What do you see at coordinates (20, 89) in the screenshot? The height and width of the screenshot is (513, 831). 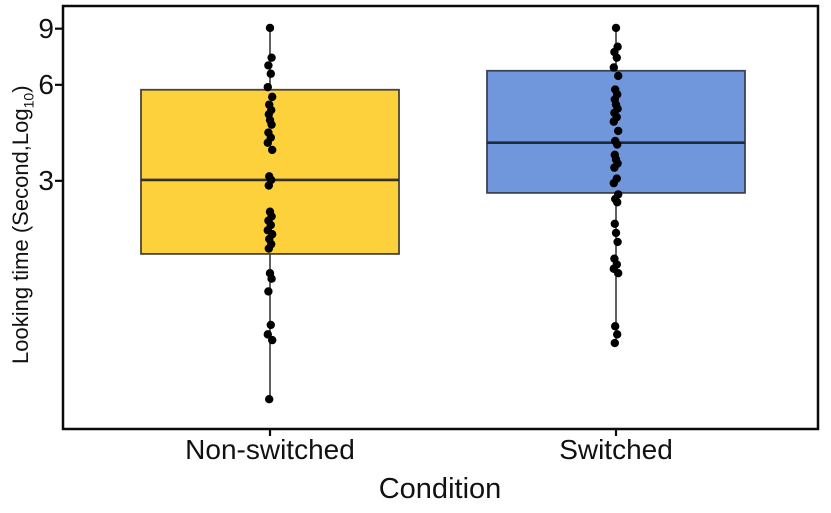 I see `y-axis-title-end: )` at bounding box center [20, 89].